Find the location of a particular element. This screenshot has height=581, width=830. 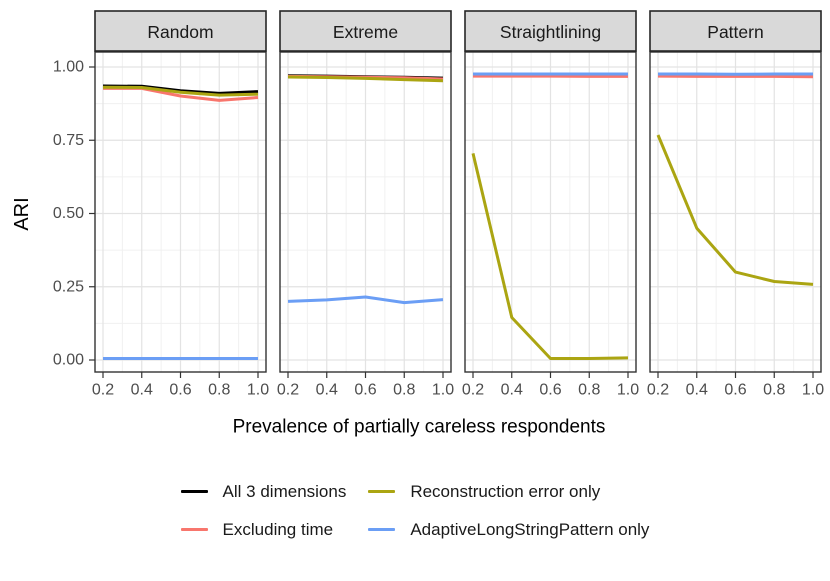

y-tick-label: 1.00 is located at coordinates (68, 67).